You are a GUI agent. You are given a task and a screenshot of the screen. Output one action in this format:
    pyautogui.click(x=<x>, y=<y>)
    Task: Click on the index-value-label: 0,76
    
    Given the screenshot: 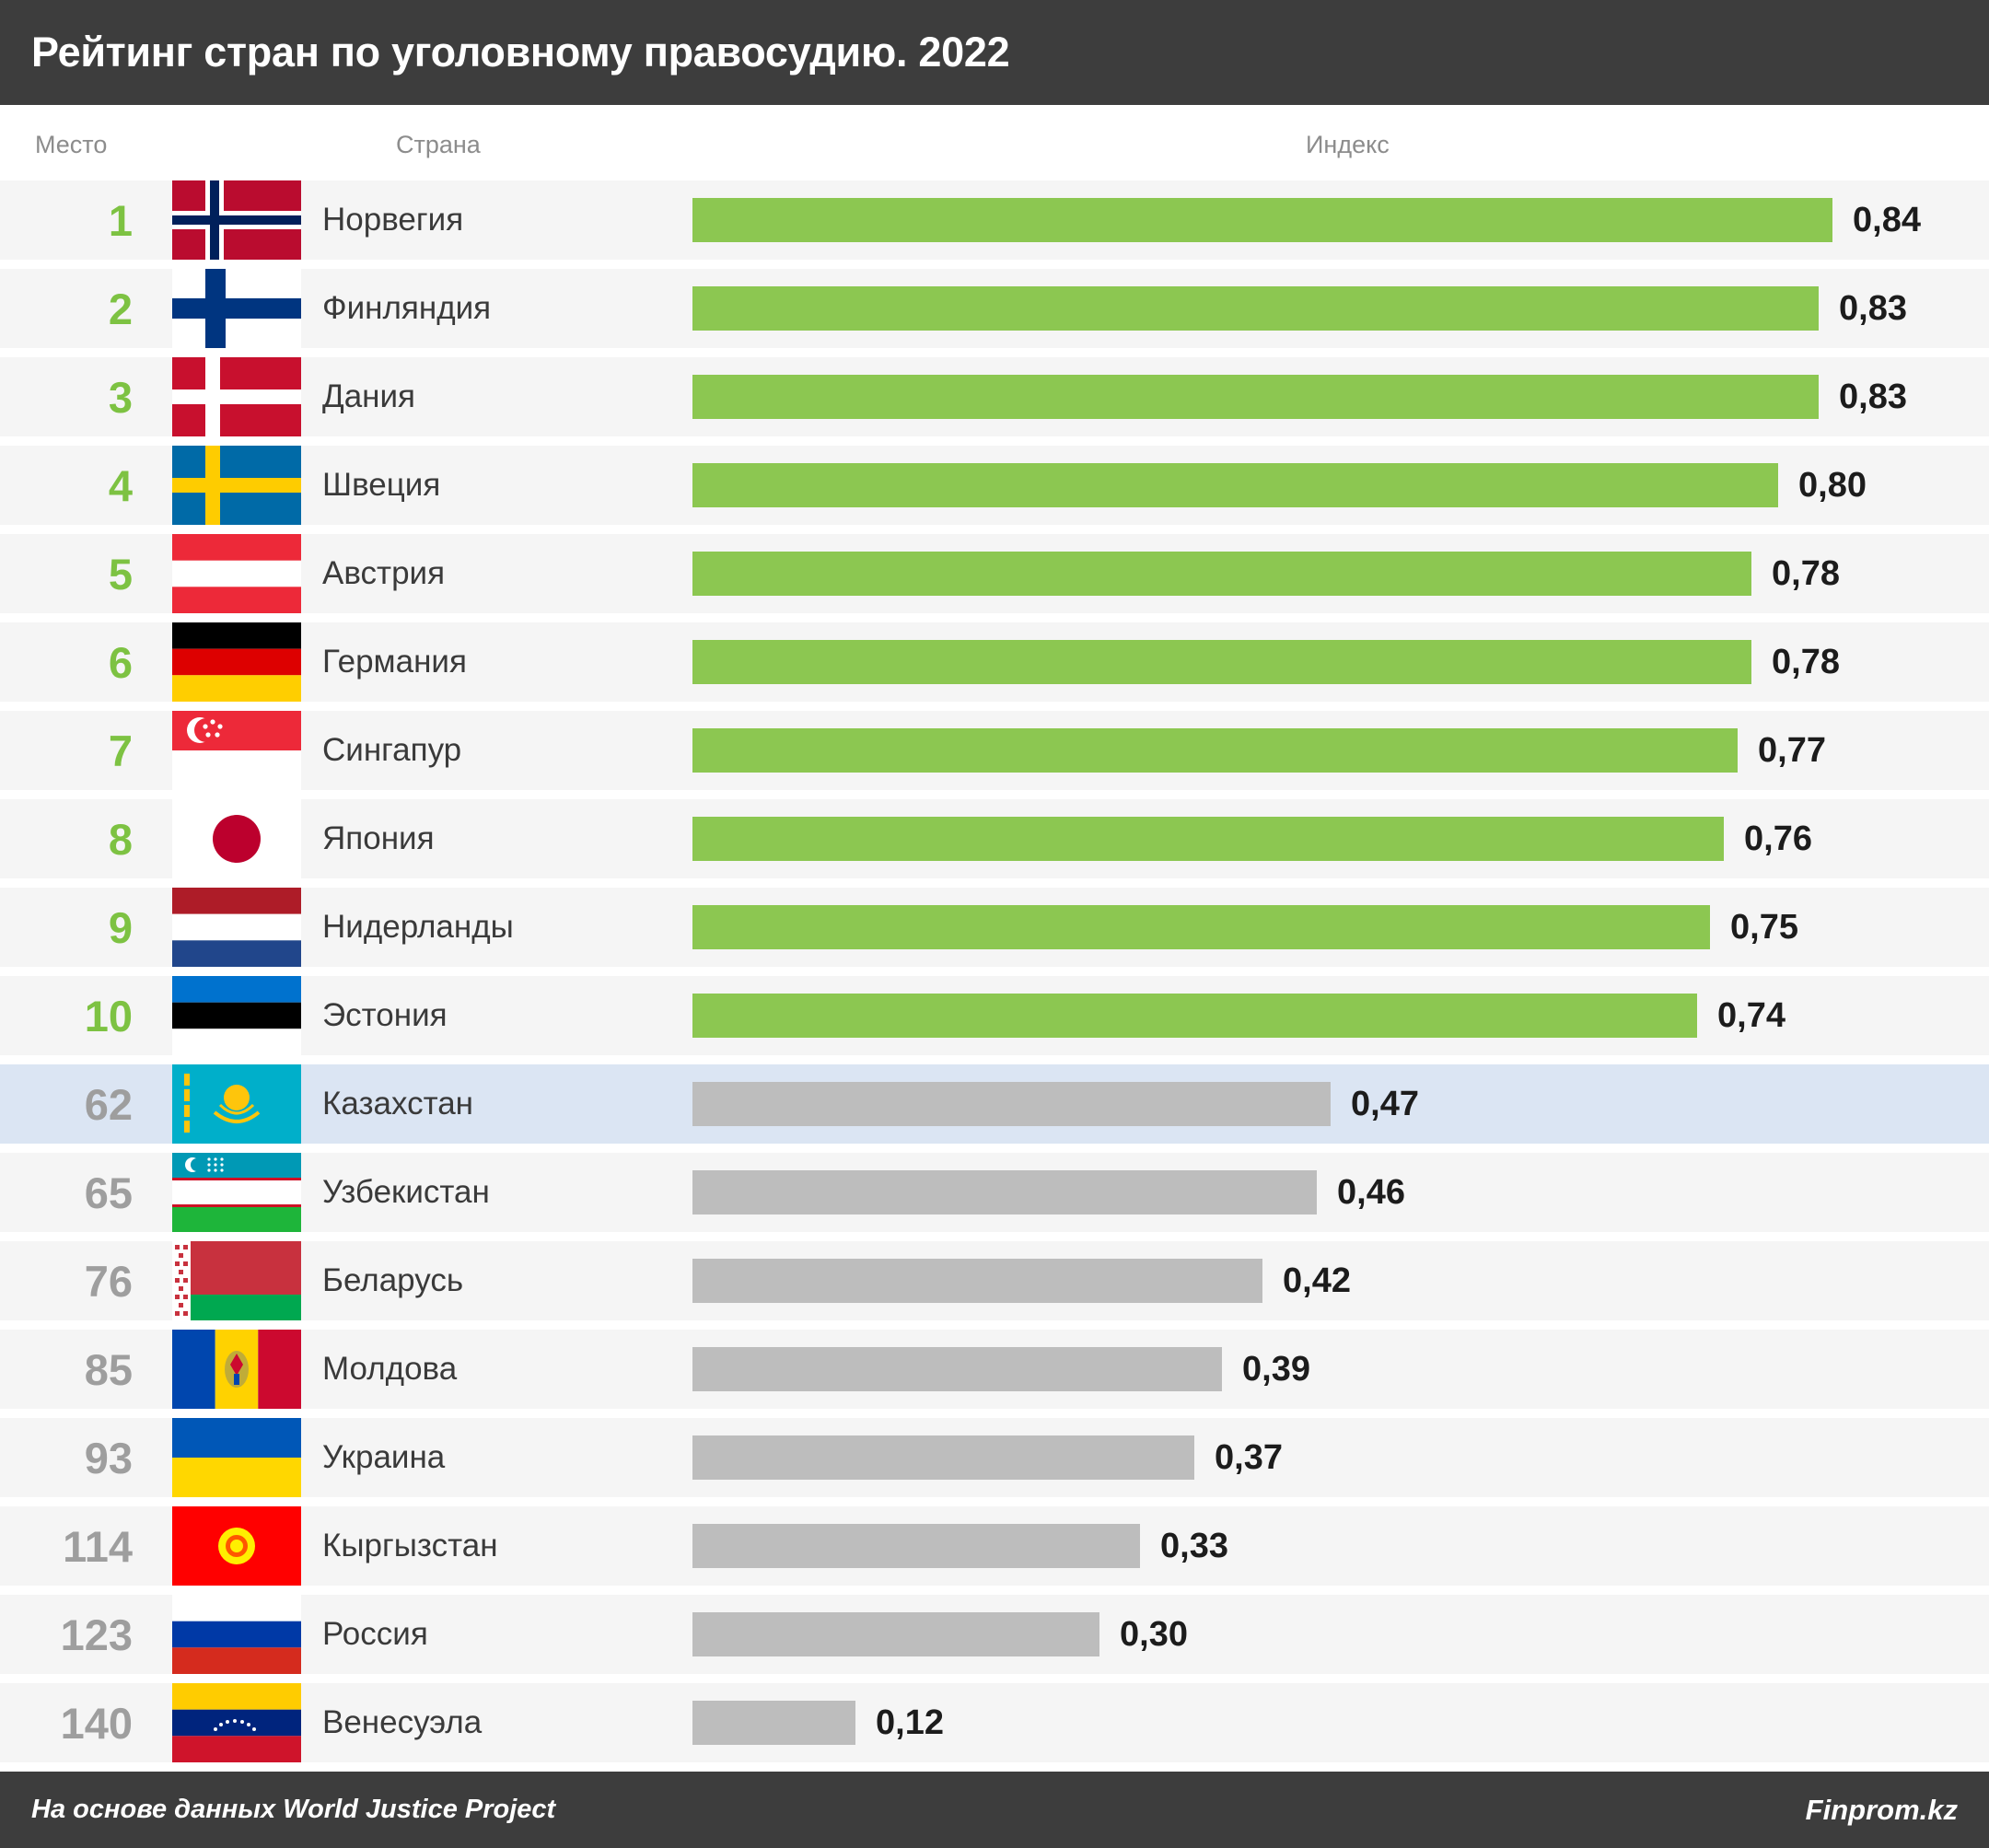 What is the action you would take?
    pyautogui.click(x=1778, y=839)
    